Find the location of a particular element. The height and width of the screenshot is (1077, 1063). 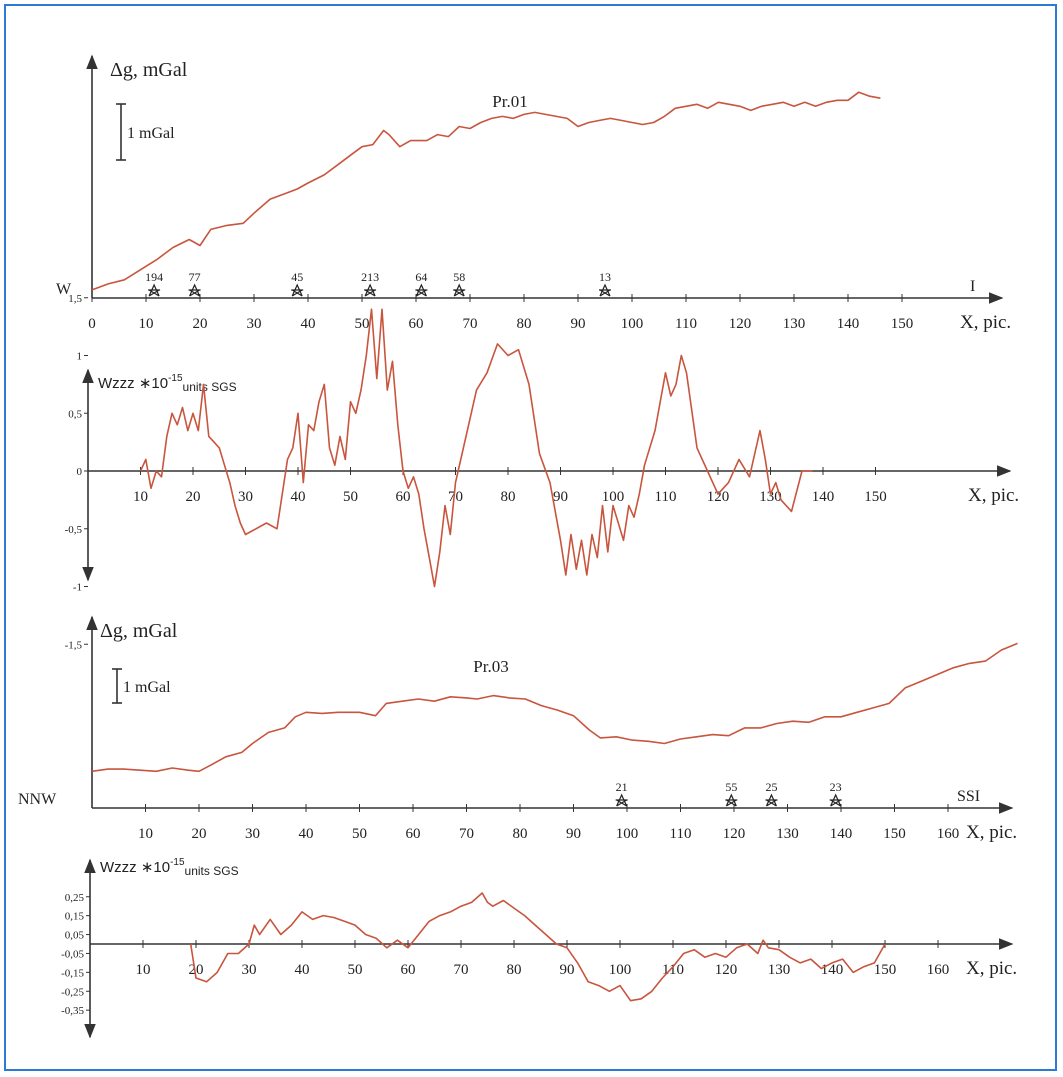

well-marker-label: 58 is located at coordinates (459, 277).